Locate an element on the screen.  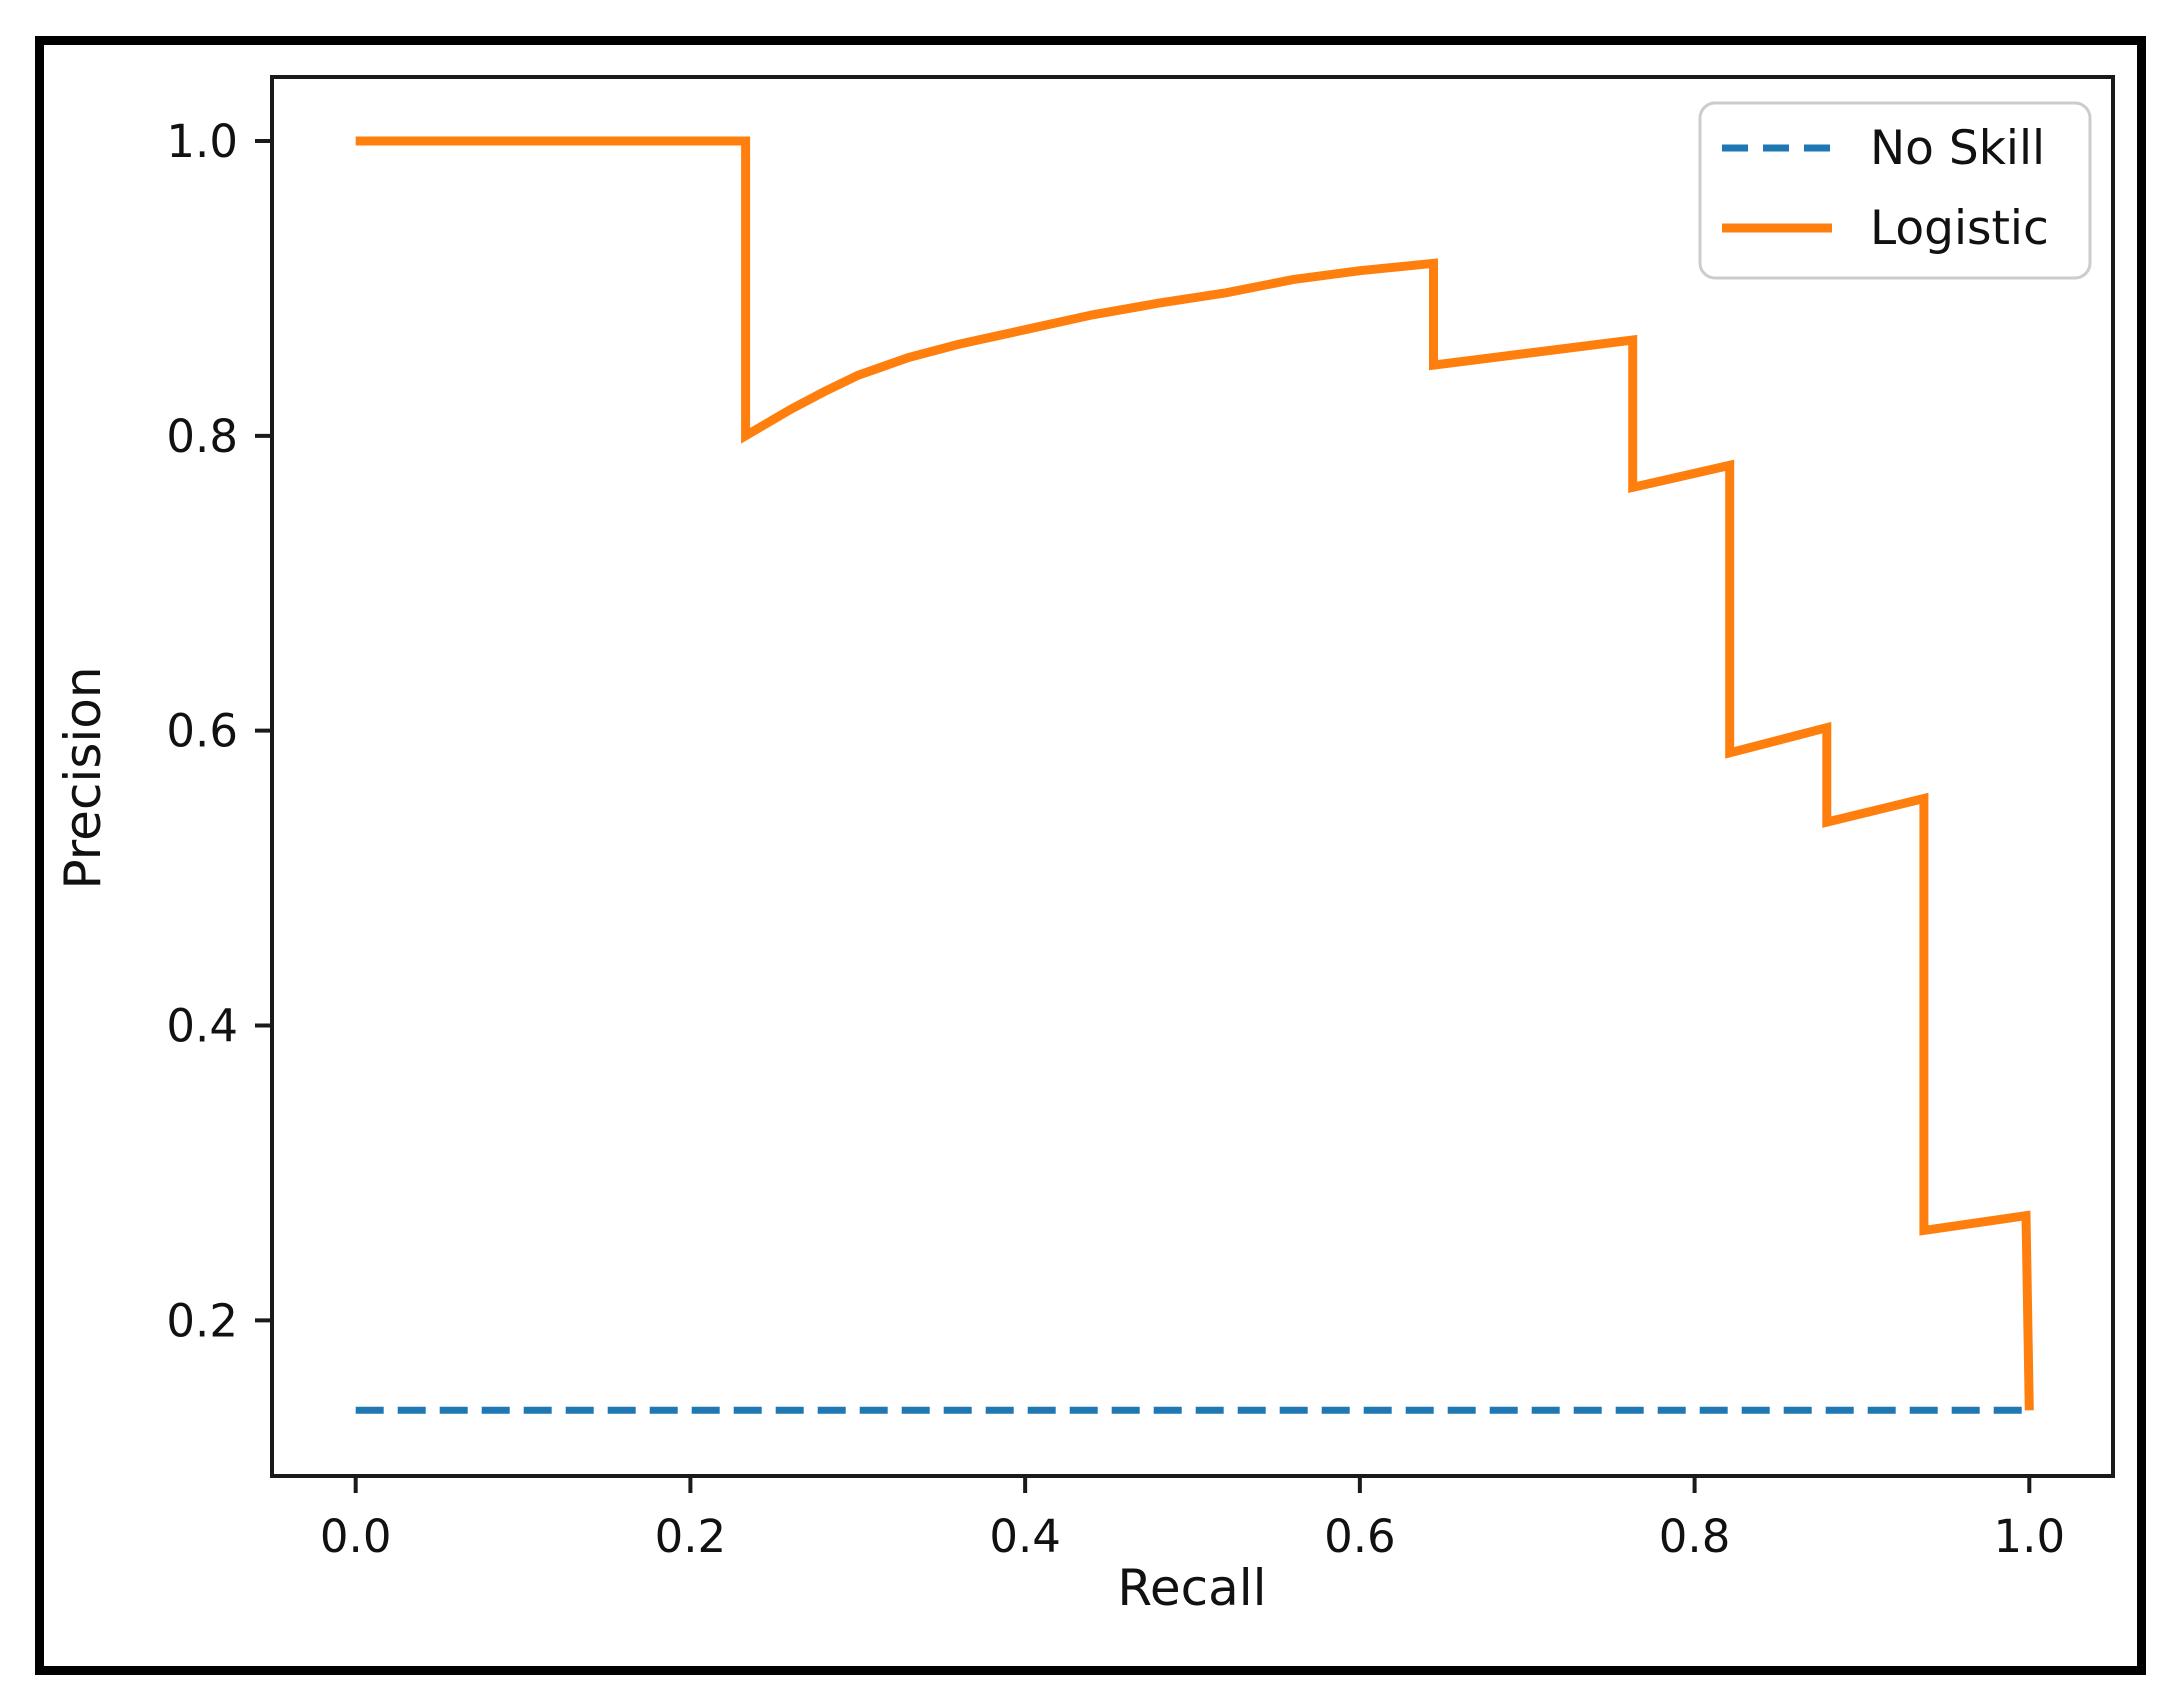
y-tick-label: 1.0 is located at coordinates (202, 141).